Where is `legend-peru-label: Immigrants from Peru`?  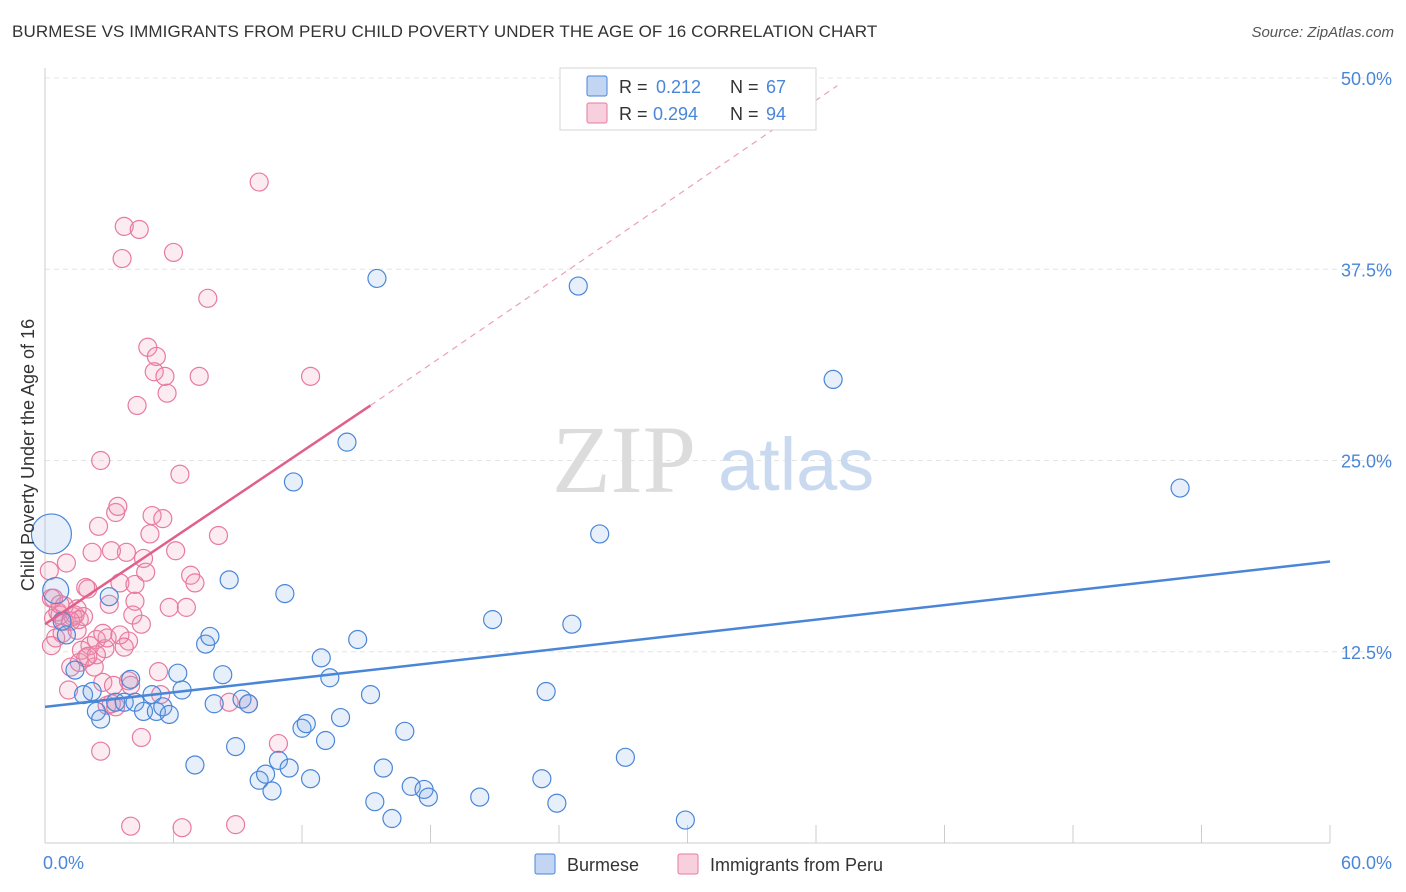
legend-peru-label: Immigrants from Peru is located at coordinates (796, 865).